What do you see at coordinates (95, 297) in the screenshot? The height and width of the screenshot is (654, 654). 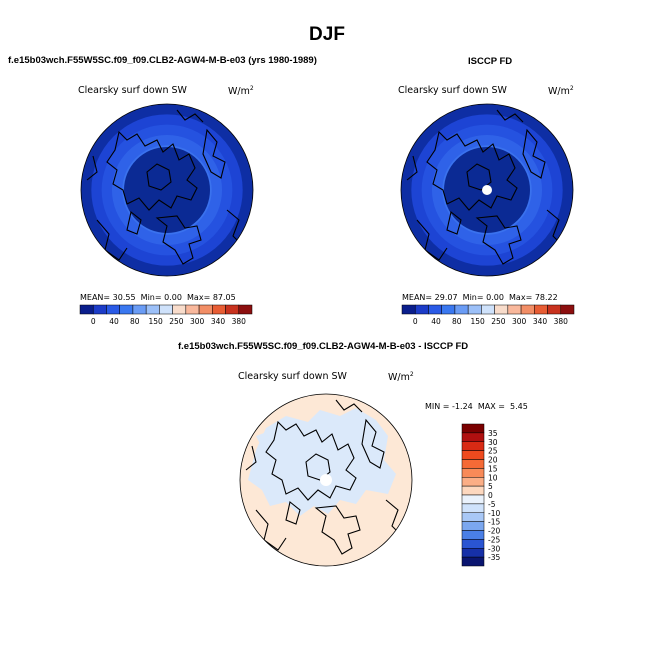 I see `left-mean-label: MEAN=` at bounding box center [95, 297].